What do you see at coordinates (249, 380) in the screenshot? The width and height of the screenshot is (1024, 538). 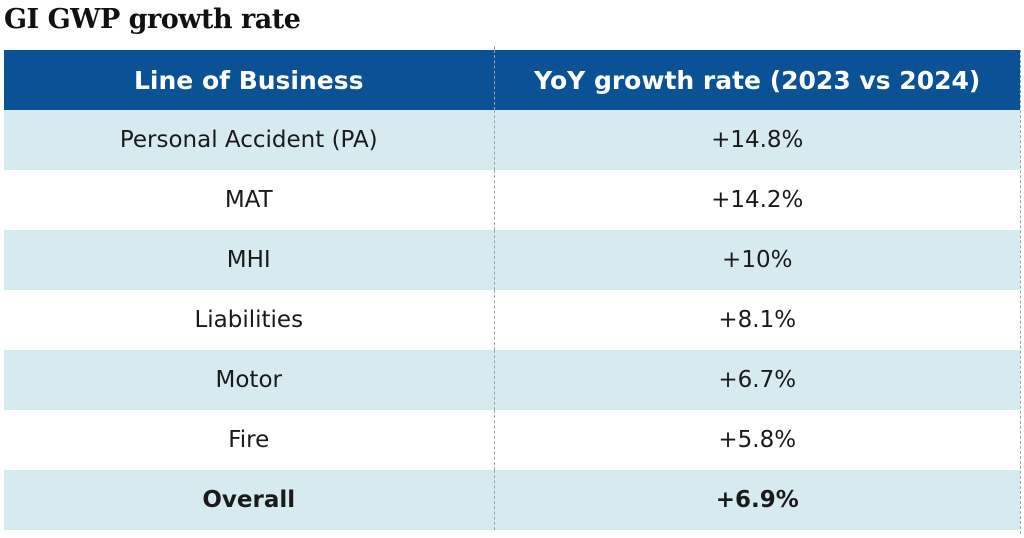 I see `line-of-business-cell: Motor` at bounding box center [249, 380].